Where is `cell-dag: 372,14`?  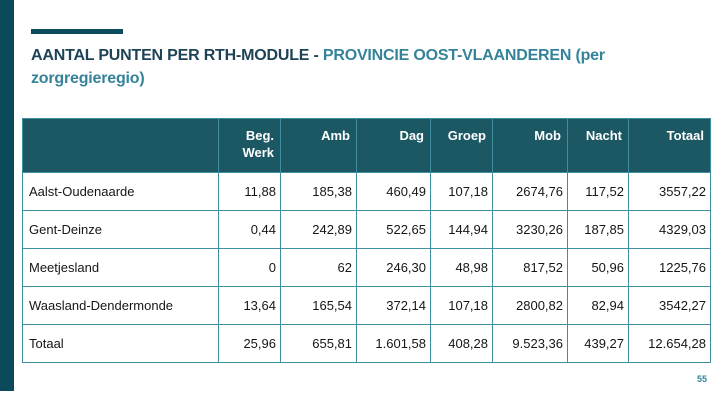
cell-dag: 372,14 is located at coordinates (393, 305).